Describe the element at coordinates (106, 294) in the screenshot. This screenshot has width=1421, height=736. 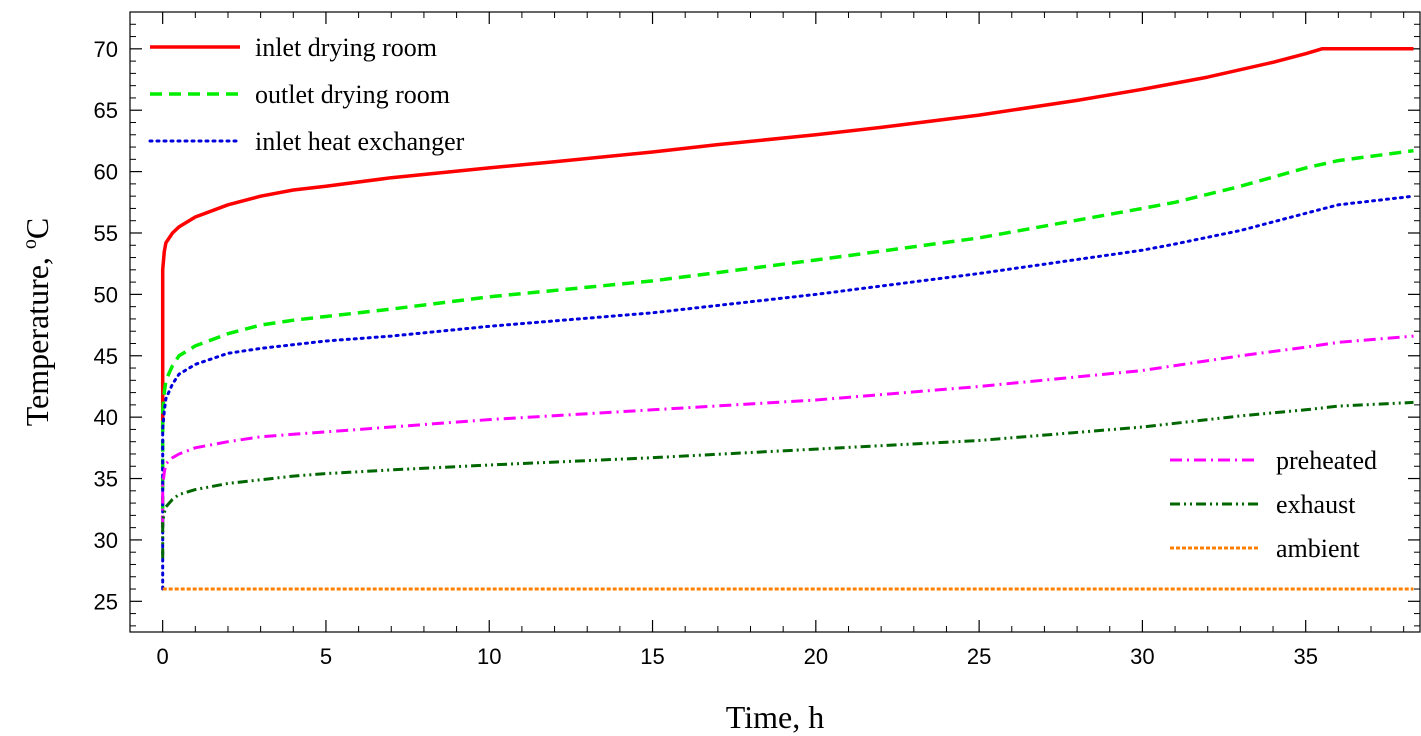
I see `y-tick-label: 50` at that location.